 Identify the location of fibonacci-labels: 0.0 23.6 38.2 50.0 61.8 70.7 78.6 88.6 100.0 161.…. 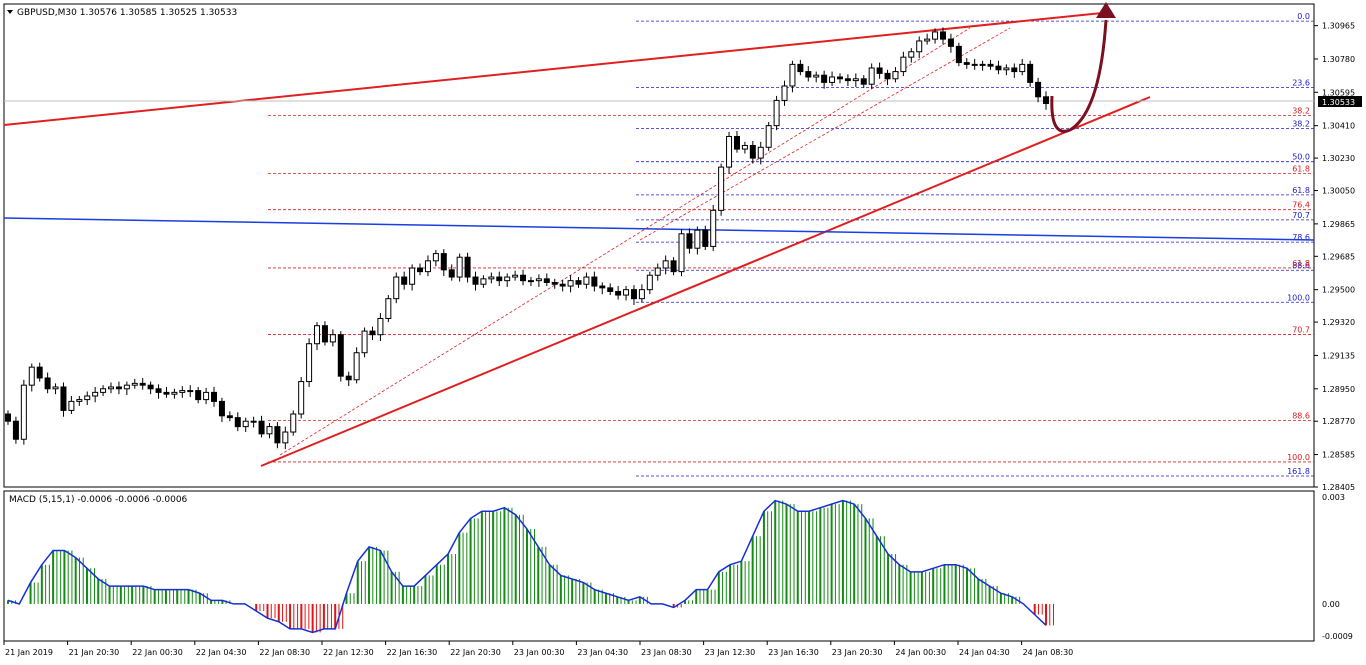
(1298, 244).